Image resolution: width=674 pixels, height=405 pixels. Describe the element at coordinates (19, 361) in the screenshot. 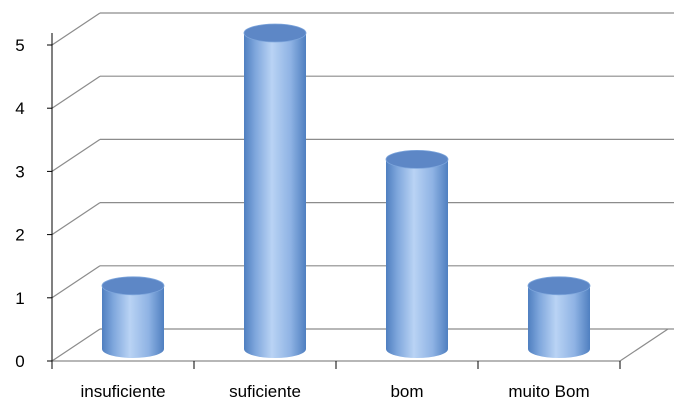

I see `y-tick-label: 0` at that location.